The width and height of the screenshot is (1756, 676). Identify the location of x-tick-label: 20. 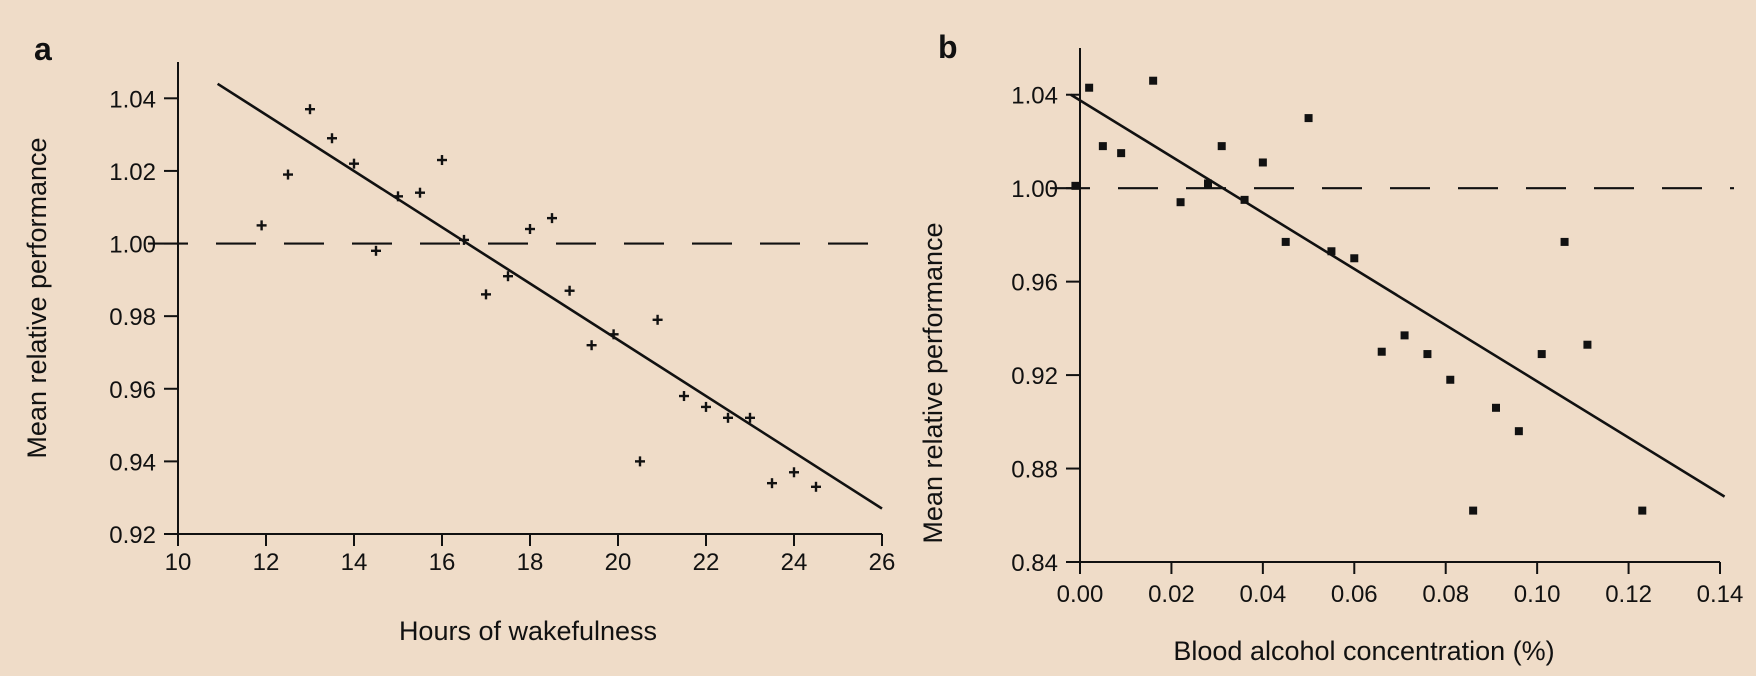
(618, 562).